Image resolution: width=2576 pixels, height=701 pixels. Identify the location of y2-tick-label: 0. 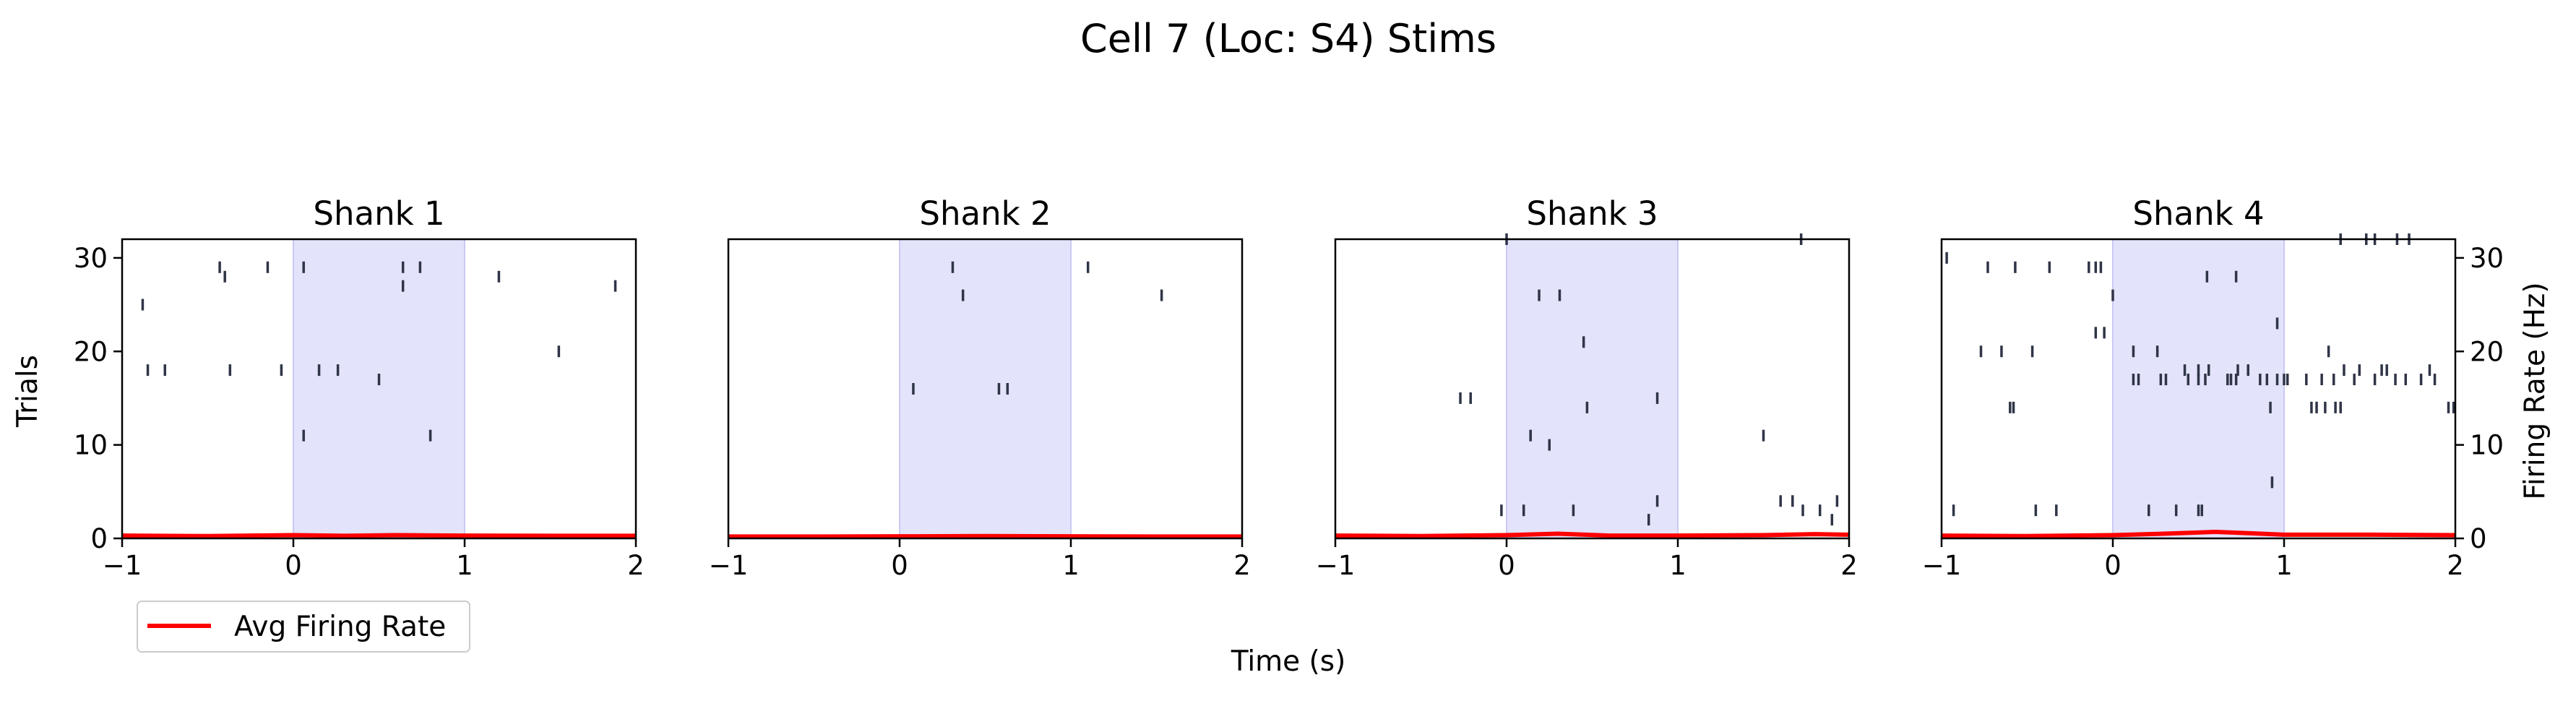
(2478, 538).